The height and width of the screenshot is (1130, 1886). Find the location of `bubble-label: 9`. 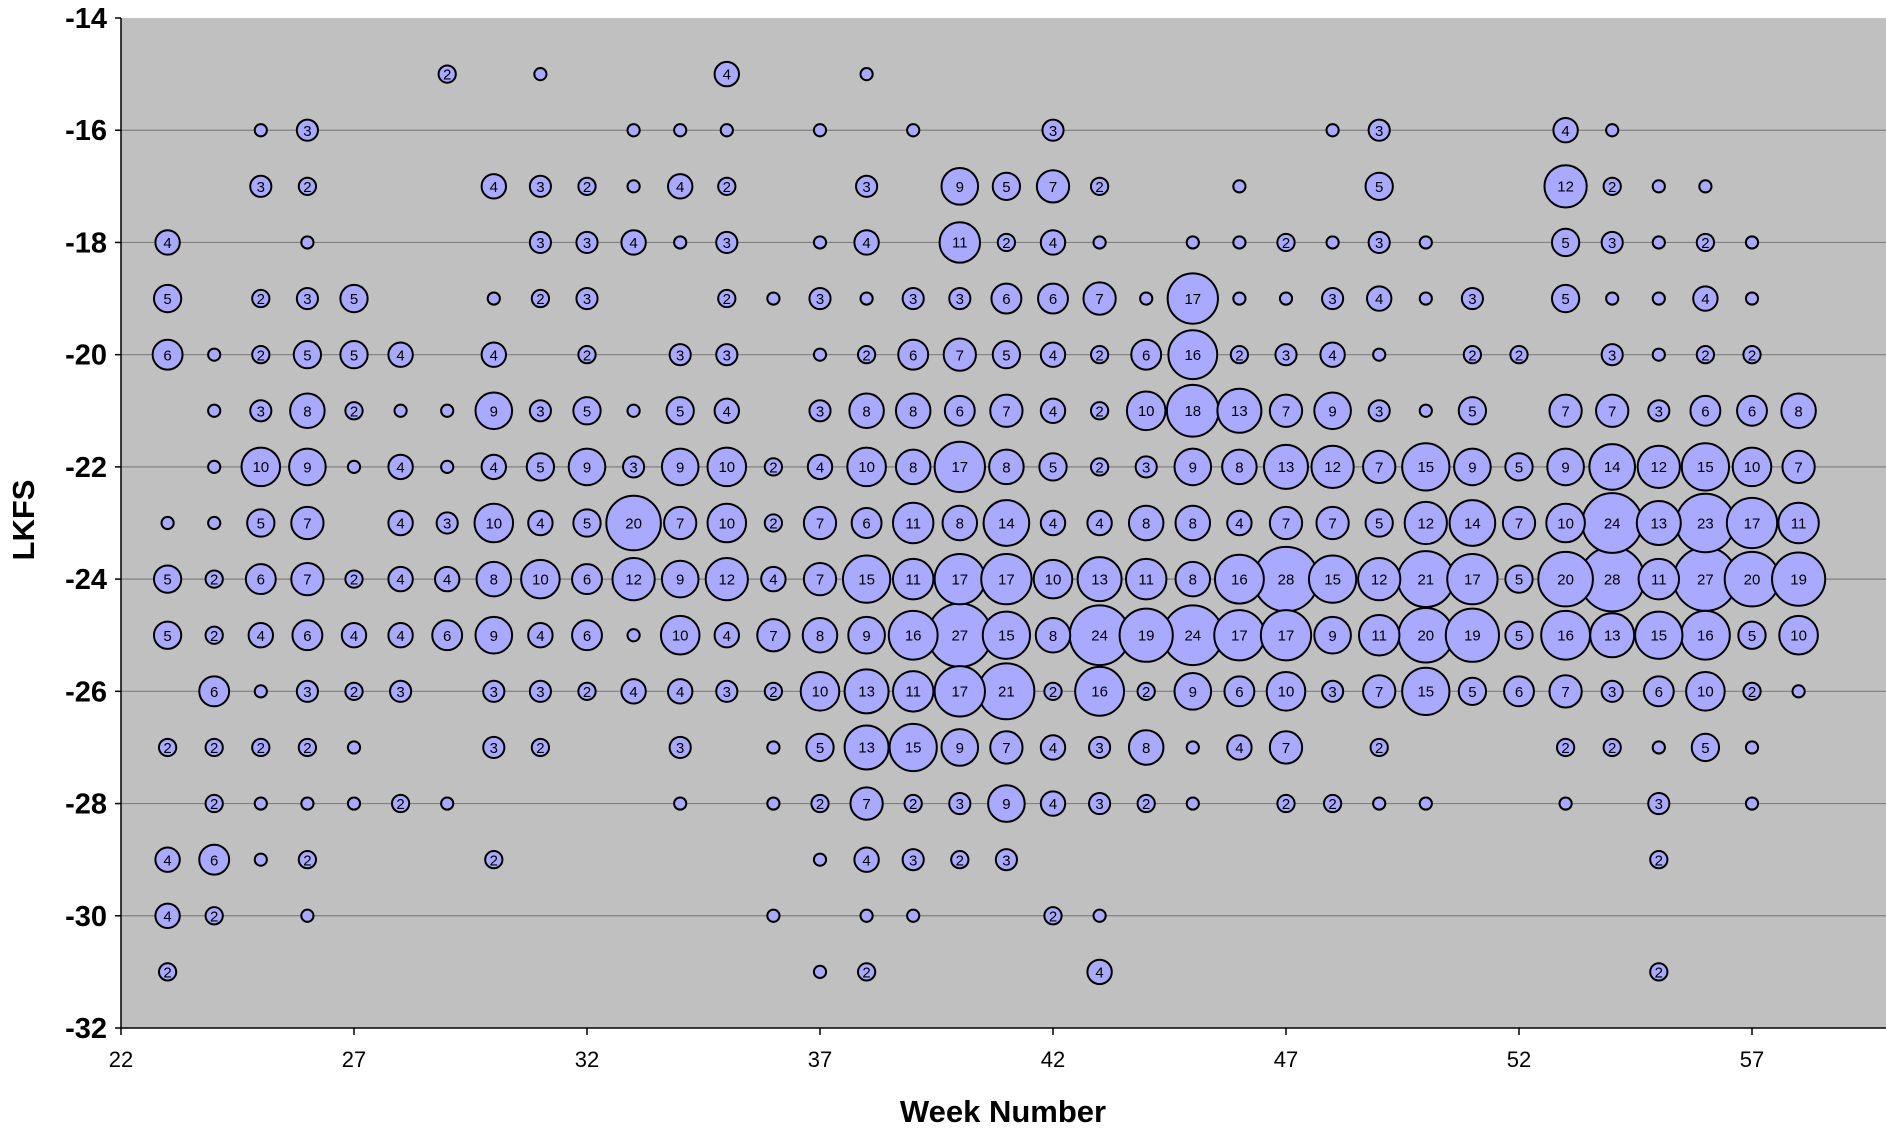

bubble-label: 9 is located at coordinates (960, 748).